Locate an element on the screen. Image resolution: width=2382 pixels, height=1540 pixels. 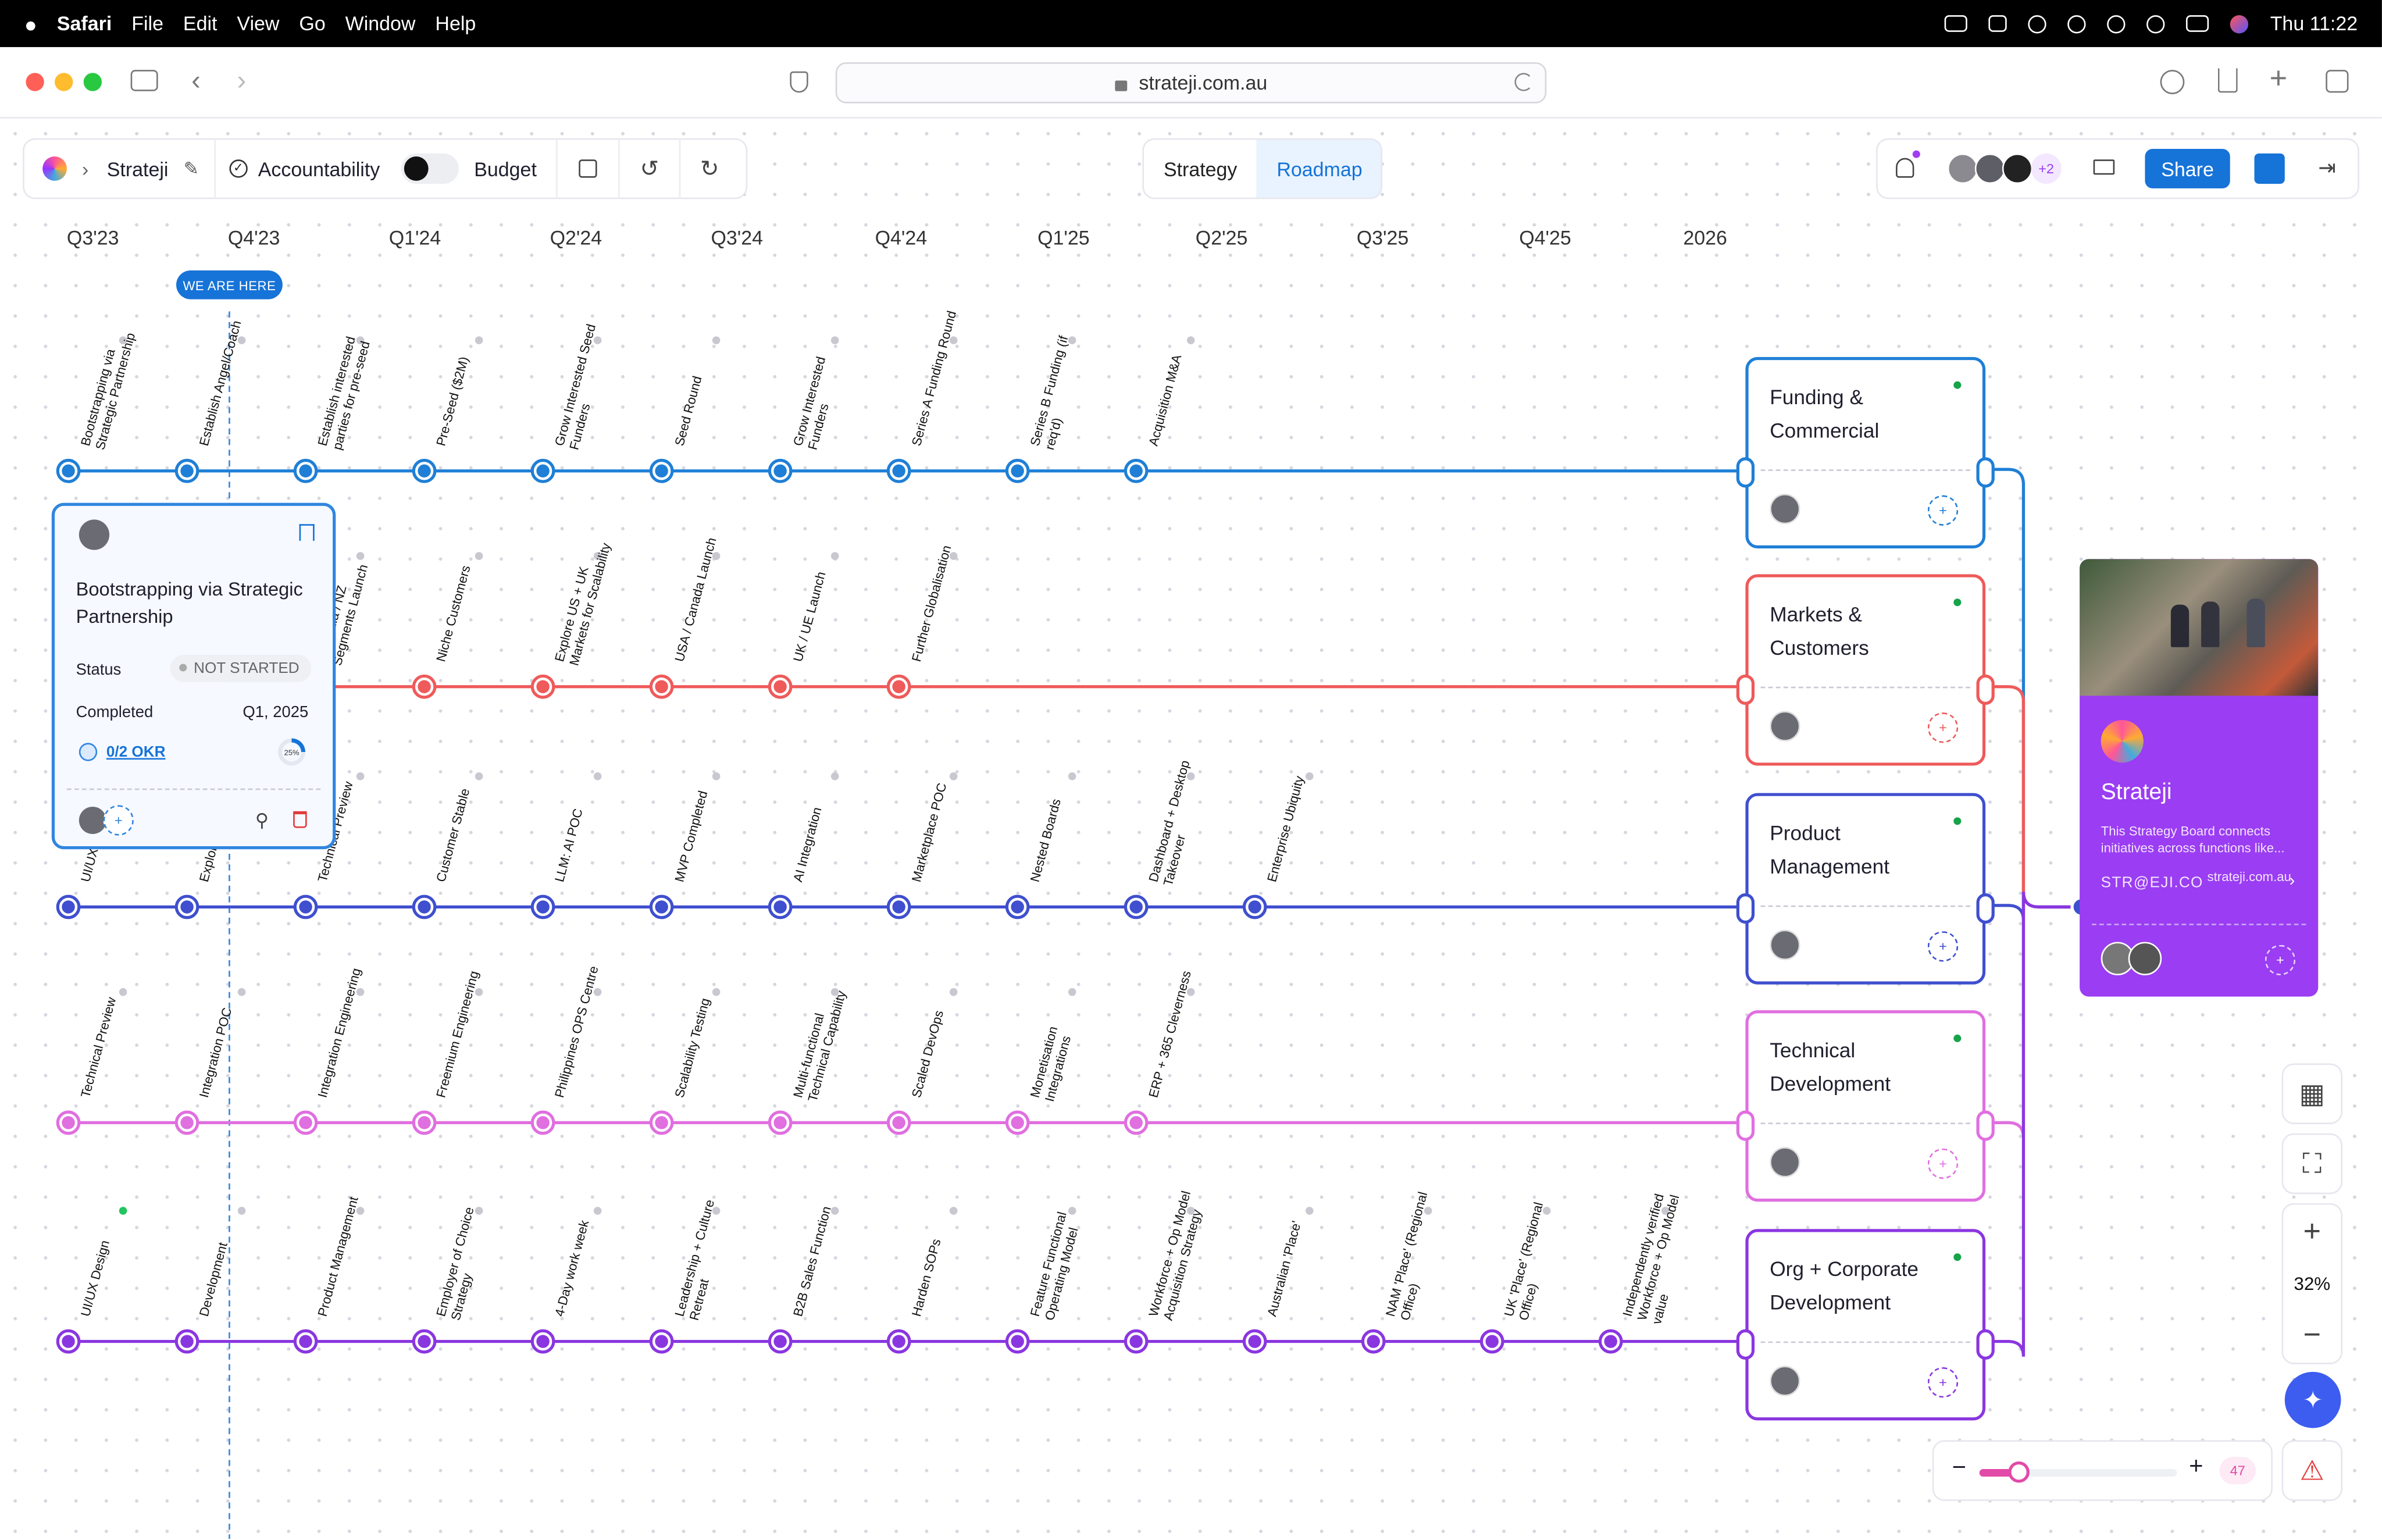
add-member-button: + is located at coordinates (2280, 960).